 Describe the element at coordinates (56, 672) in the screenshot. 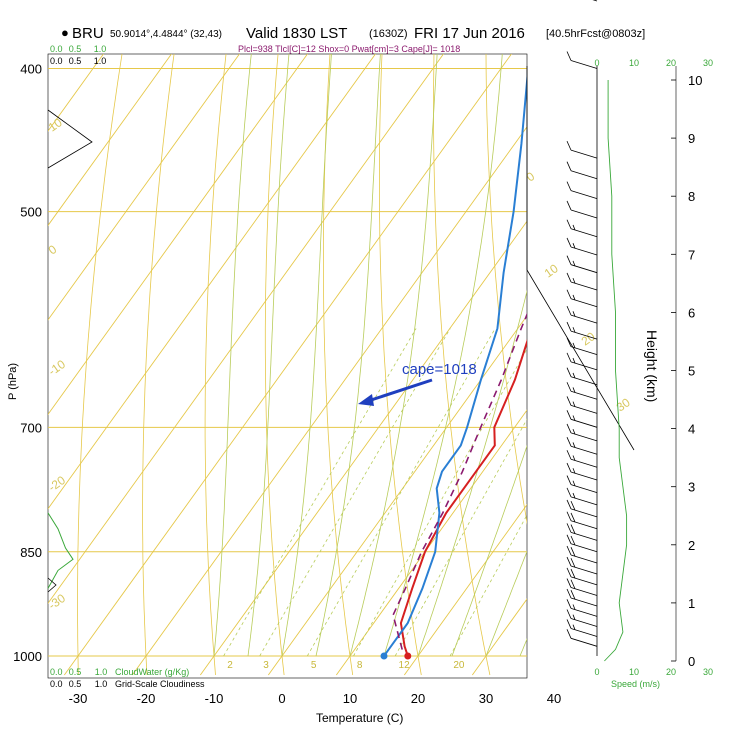

I see `cloudwater-bottom-label: 0.0` at that location.